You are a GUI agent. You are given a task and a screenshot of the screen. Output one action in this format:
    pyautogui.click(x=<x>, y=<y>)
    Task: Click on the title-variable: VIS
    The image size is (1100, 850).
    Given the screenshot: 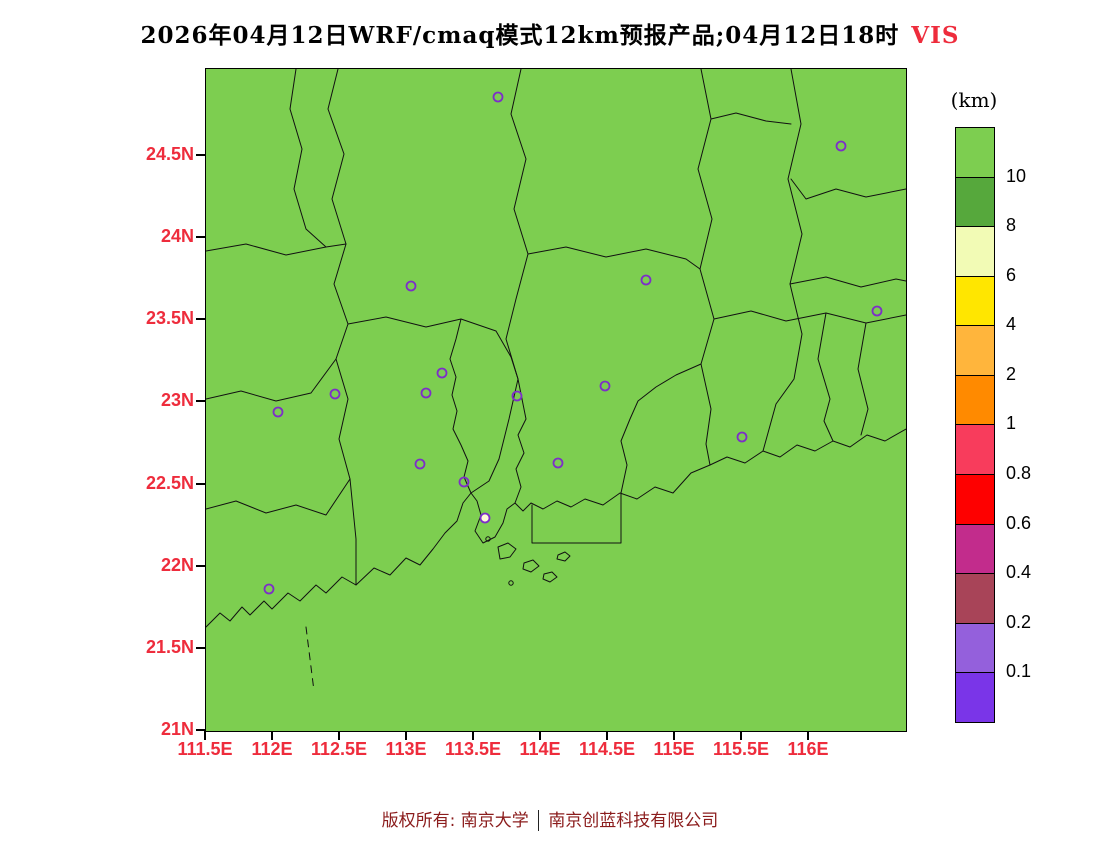 What is the action you would take?
    pyautogui.click(x=935, y=35)
    